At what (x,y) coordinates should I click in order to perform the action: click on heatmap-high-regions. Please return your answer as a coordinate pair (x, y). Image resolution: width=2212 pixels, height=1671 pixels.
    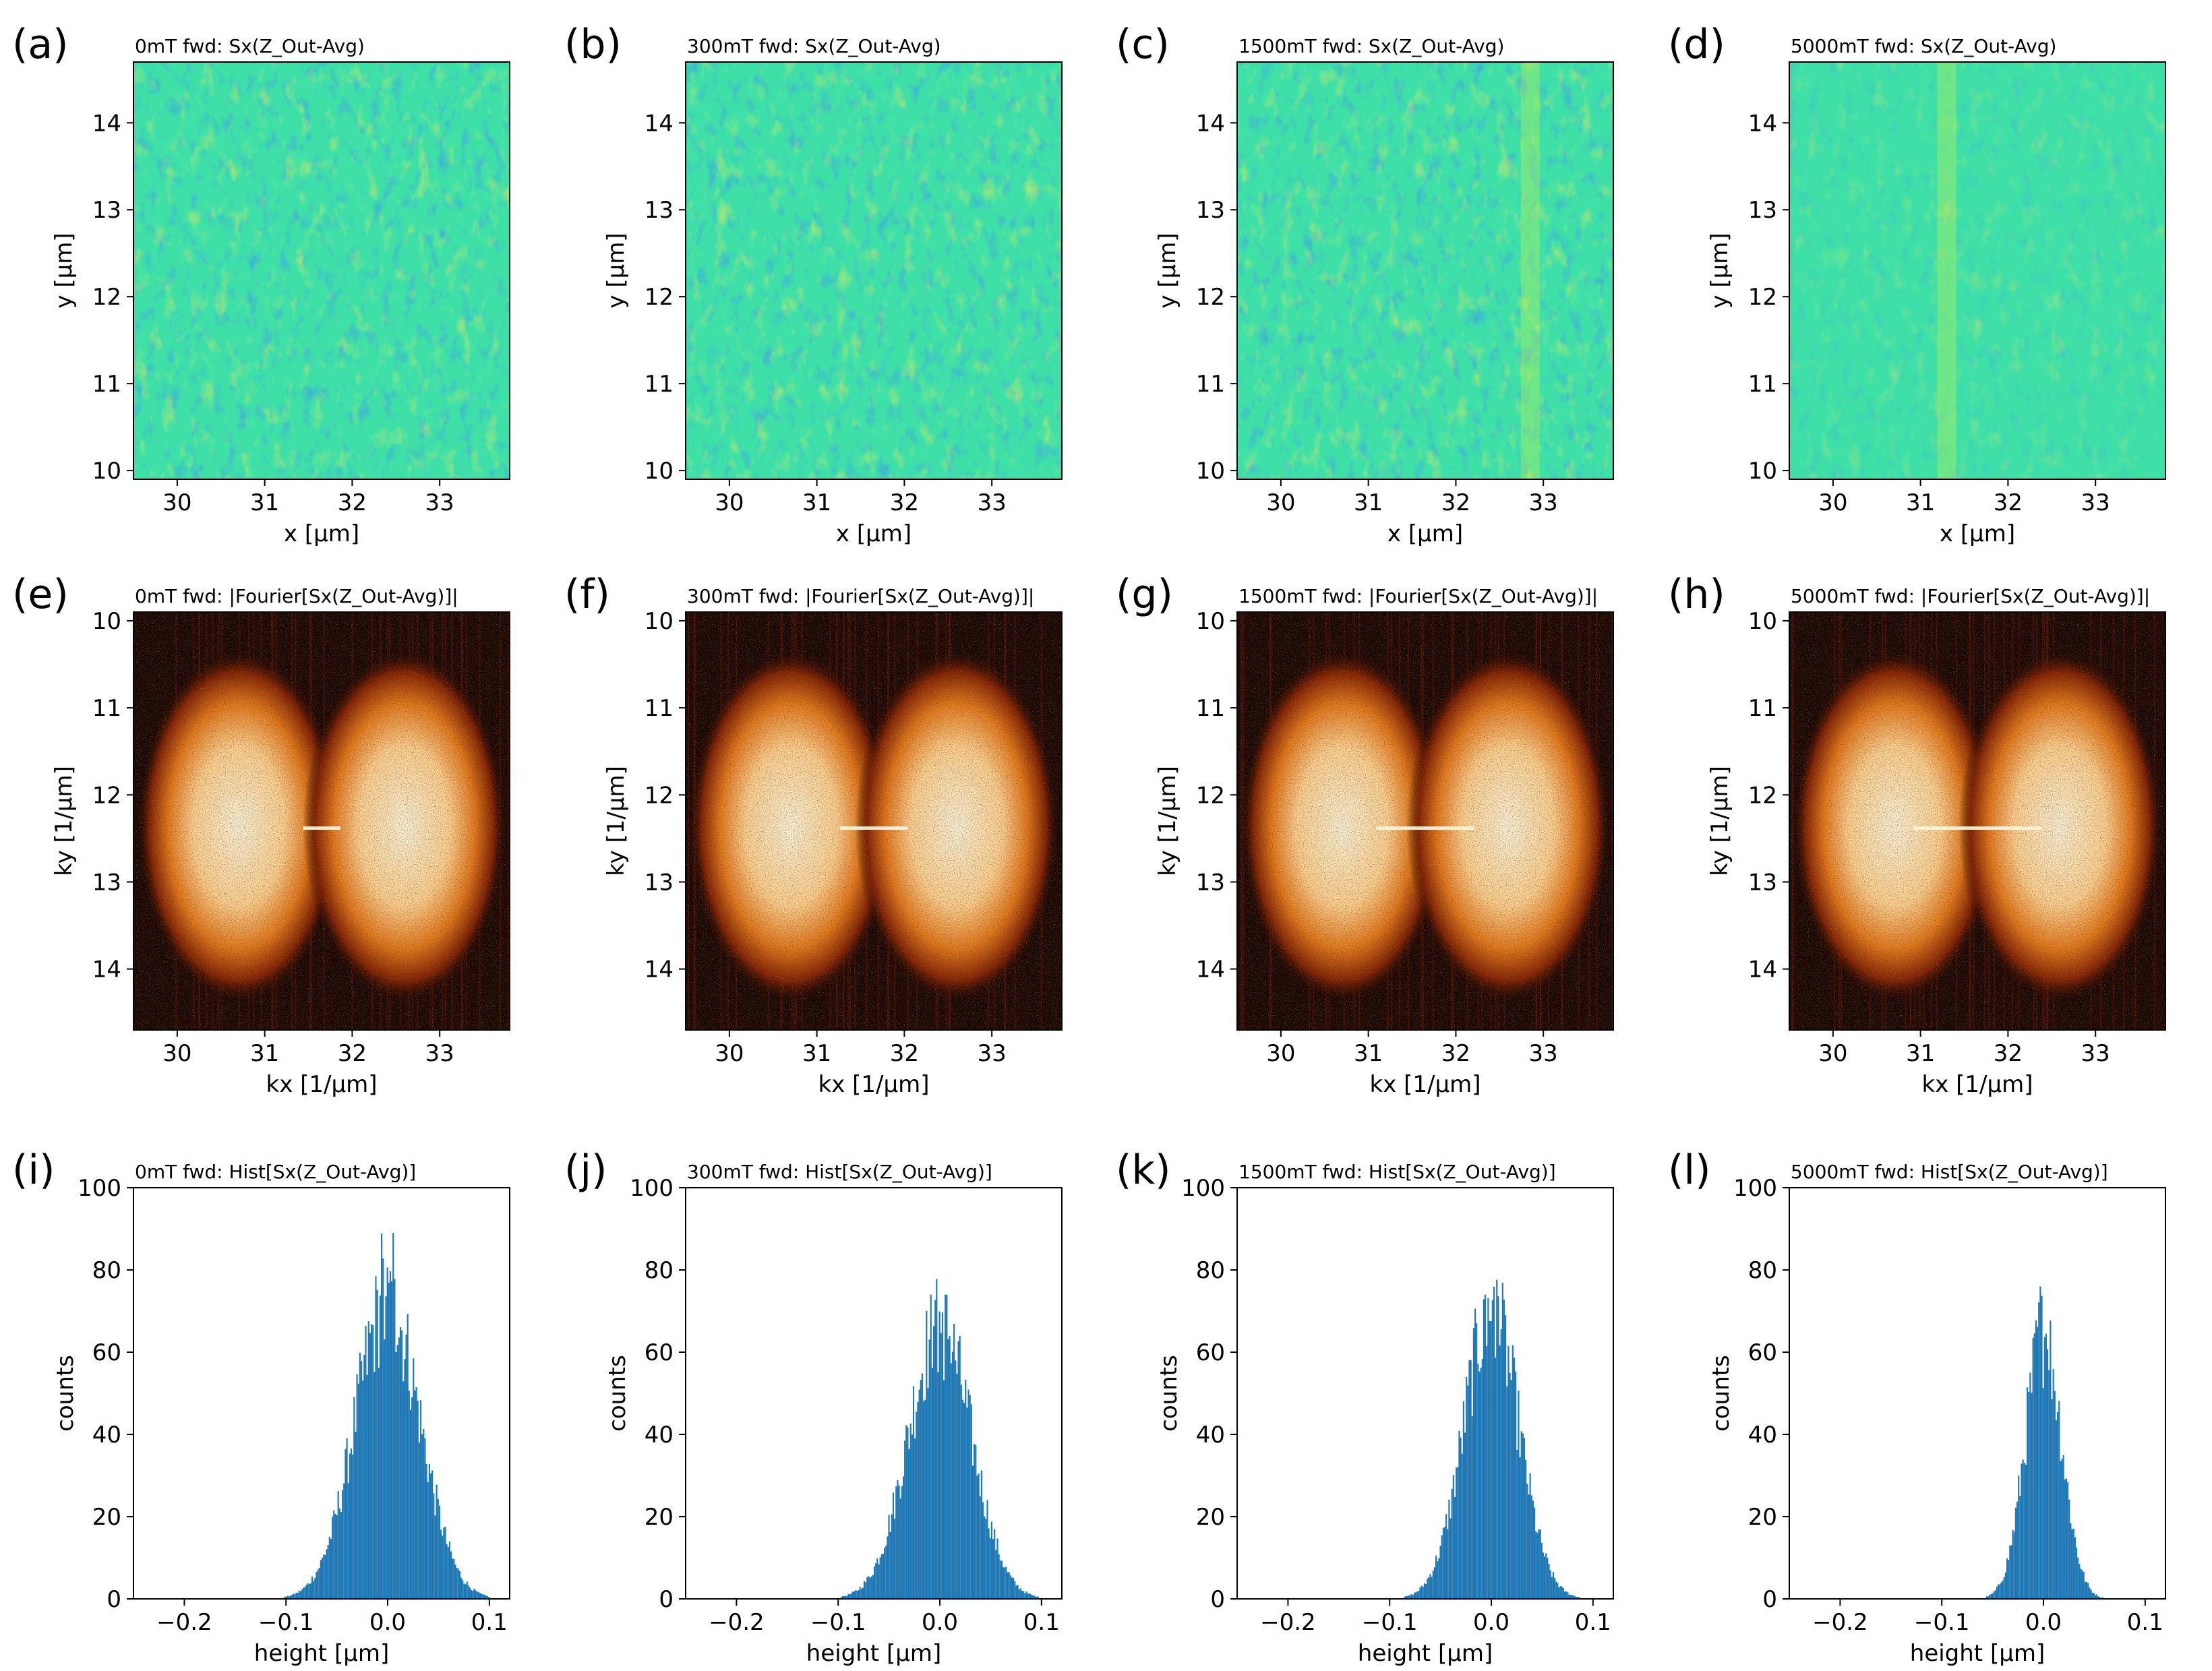
    Looking at the image, I should click on (1425, 270).